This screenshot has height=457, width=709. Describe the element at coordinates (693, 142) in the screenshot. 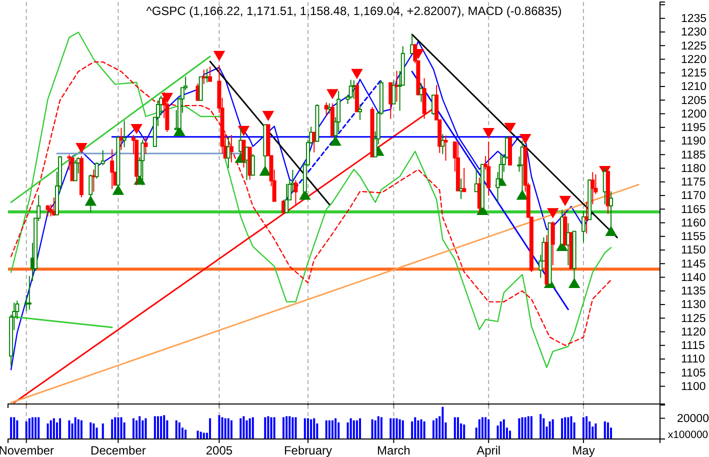

I see `y-tick-label: 1190` at that location.